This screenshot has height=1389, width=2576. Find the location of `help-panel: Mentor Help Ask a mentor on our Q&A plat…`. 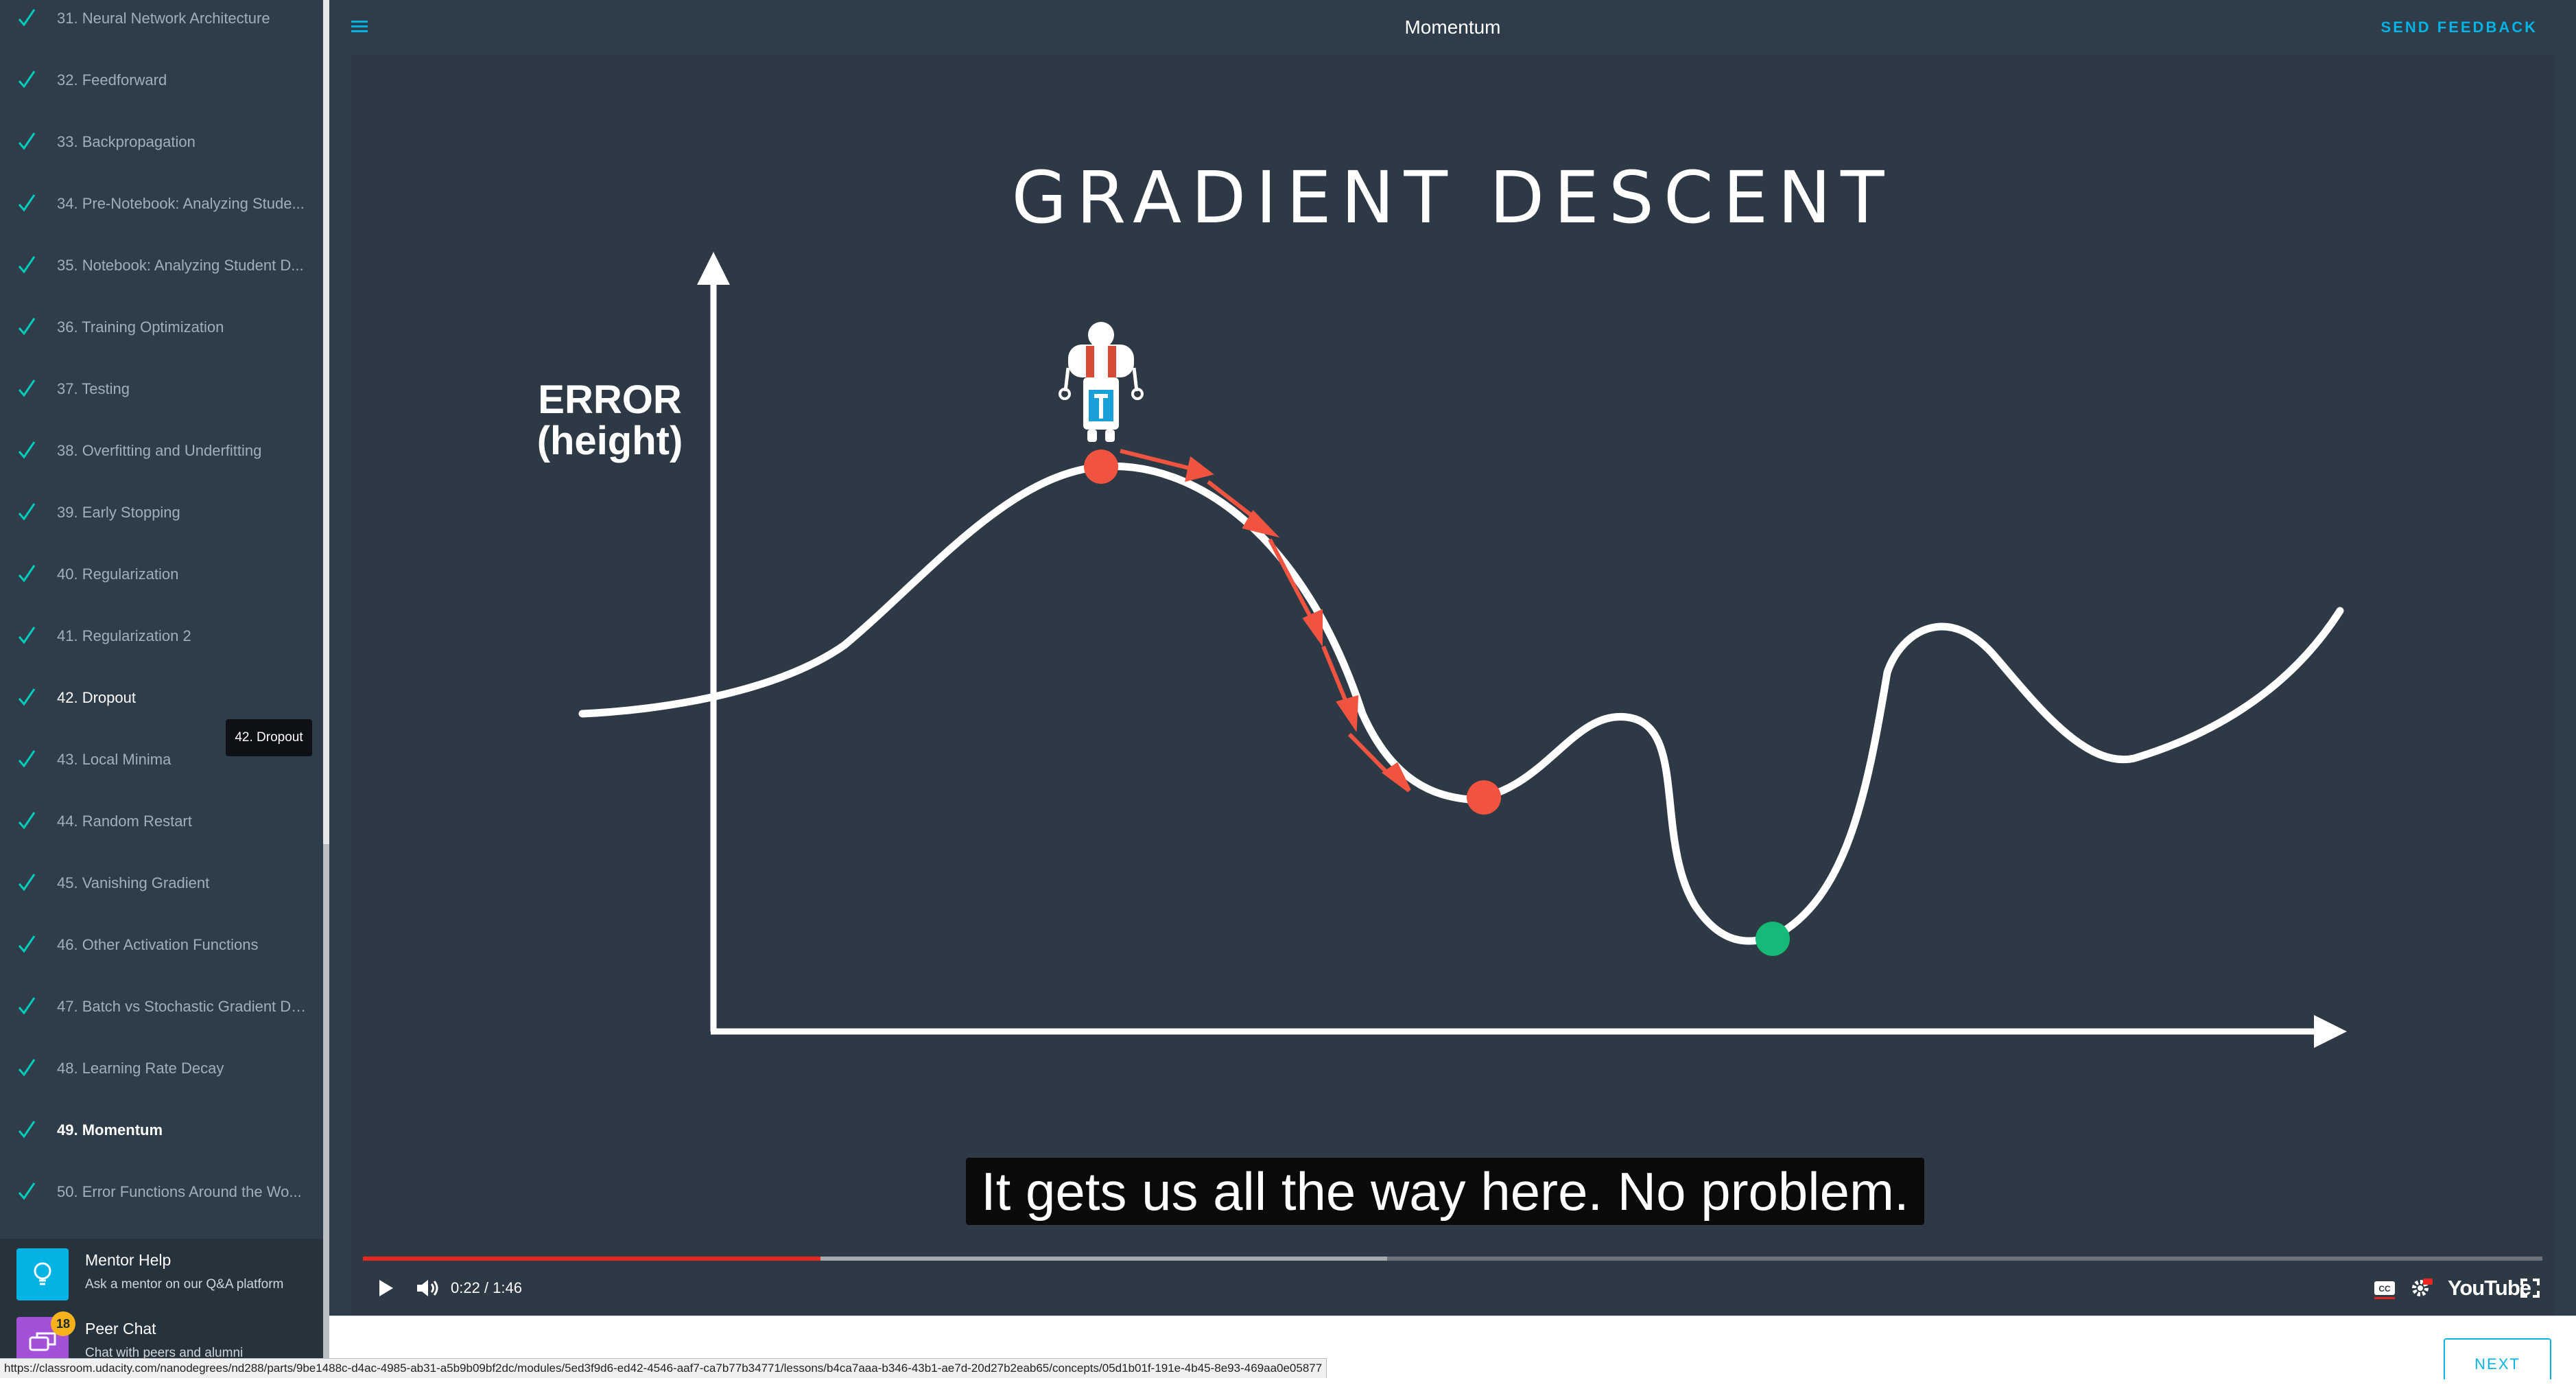

help-panel: Mentor Help Ask a mentor on our Q&A plat… is located at coordinates (161, 1308).